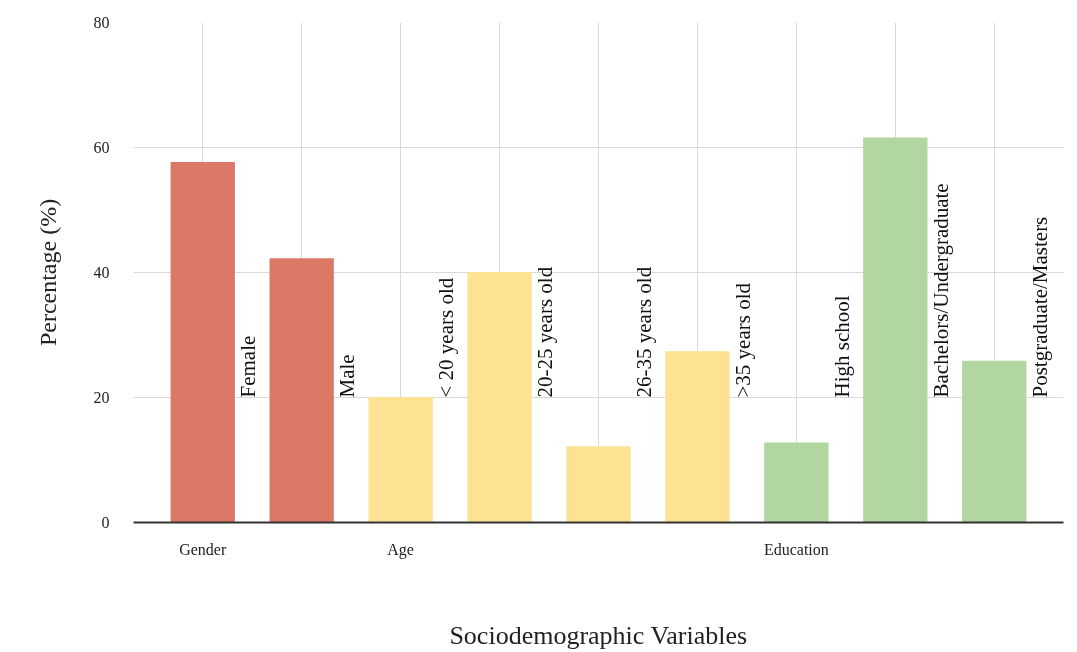  Describe the element at coordinates (446, 337) in the screenshot. I see `annotation: < 20 years old` at that location.